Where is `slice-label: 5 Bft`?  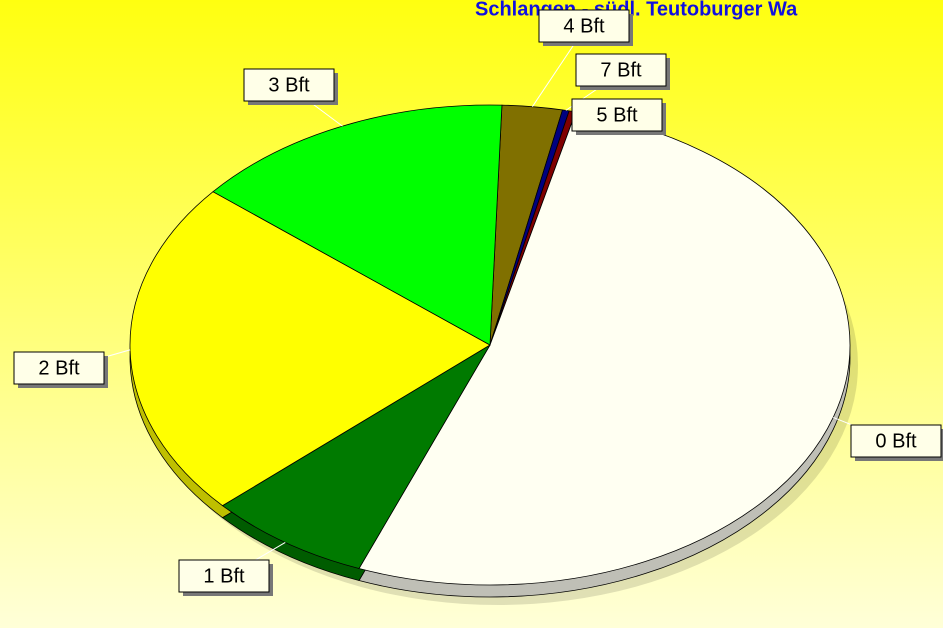
slice-label: 5 Bft is located at coordinates (617, 115).